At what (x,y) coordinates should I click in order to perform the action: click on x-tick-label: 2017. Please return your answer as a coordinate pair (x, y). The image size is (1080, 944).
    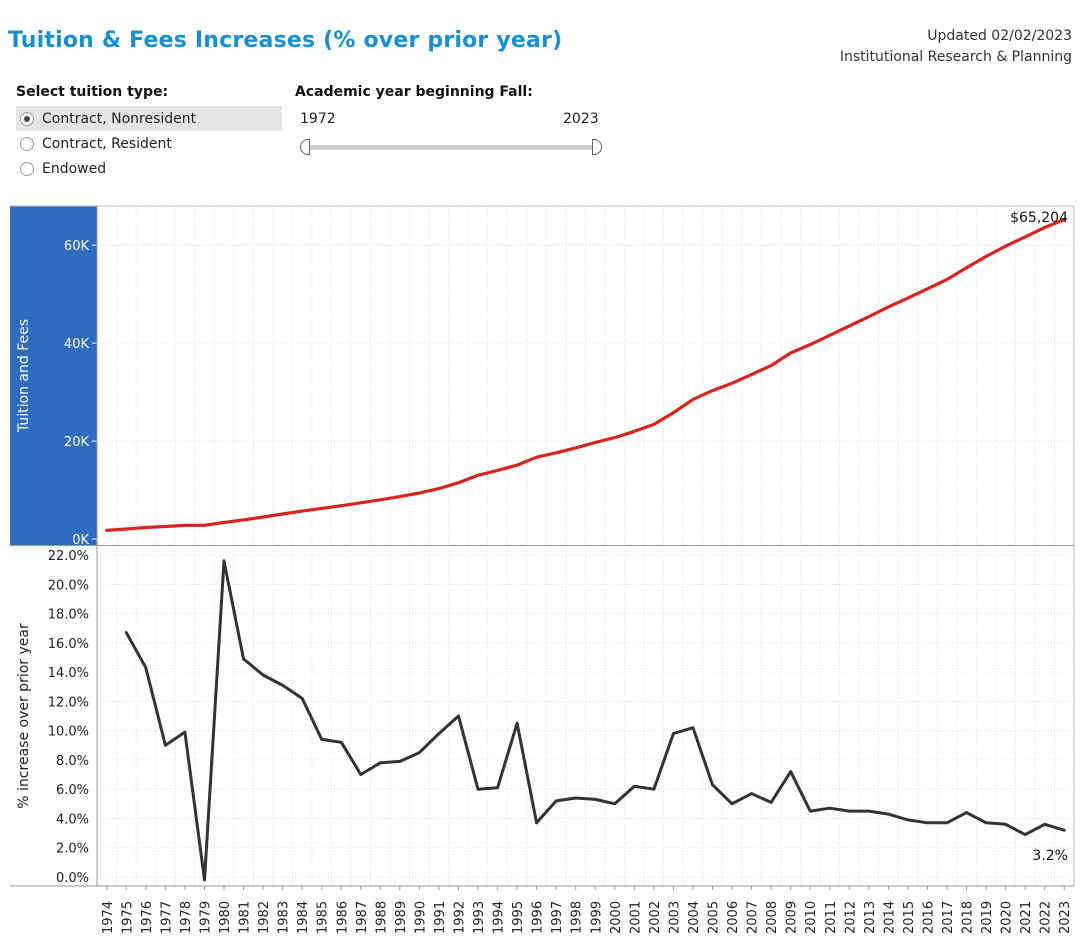
    Looking at the image, I should click on (948, 917).